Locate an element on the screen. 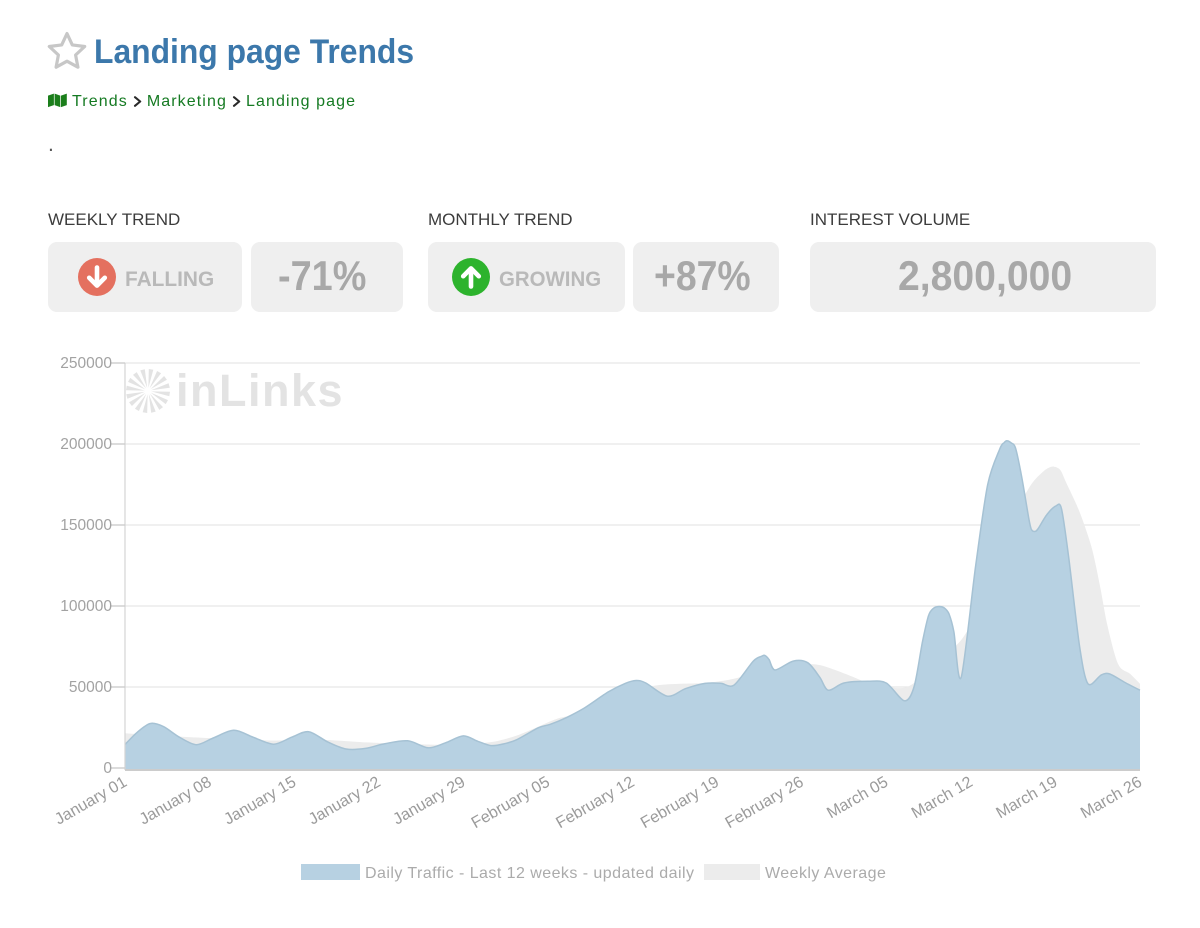 The image size is (1200, 928). svg-text: 150000 is located at coordinates (86, 525).